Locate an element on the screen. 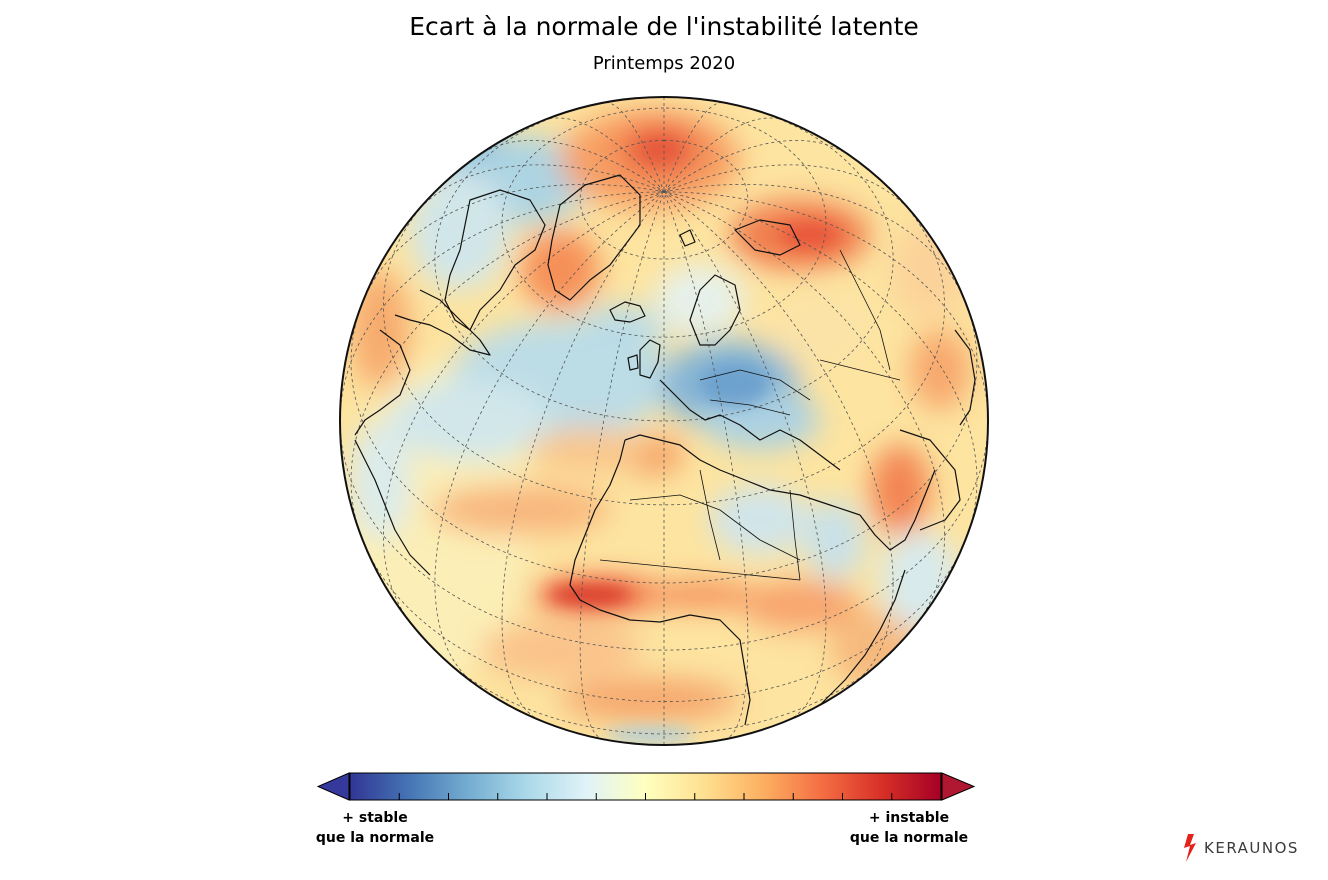 The height and width of the screenshot is (880, 1328). keraunos-logo: KERAUNOS is located at coordinates (1240, 848).